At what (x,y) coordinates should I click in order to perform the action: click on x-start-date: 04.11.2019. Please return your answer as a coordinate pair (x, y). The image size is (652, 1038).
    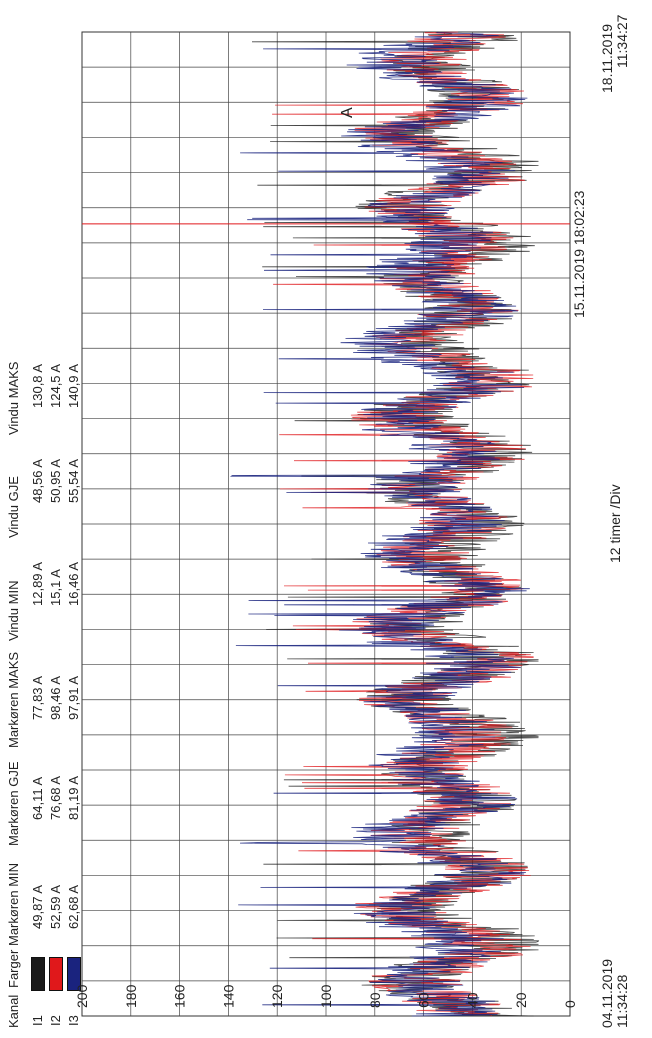
    Looking at the image, I should click on (607, 993).